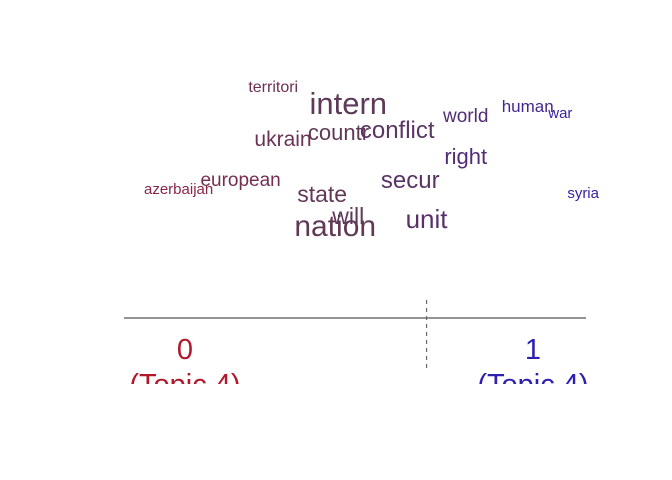 The width and height of the screenshot is (672, 480). What do you see at coordinates (465, 116) in the screenshot?
I see `word-label-world: world` at bounding box center [465, 116].